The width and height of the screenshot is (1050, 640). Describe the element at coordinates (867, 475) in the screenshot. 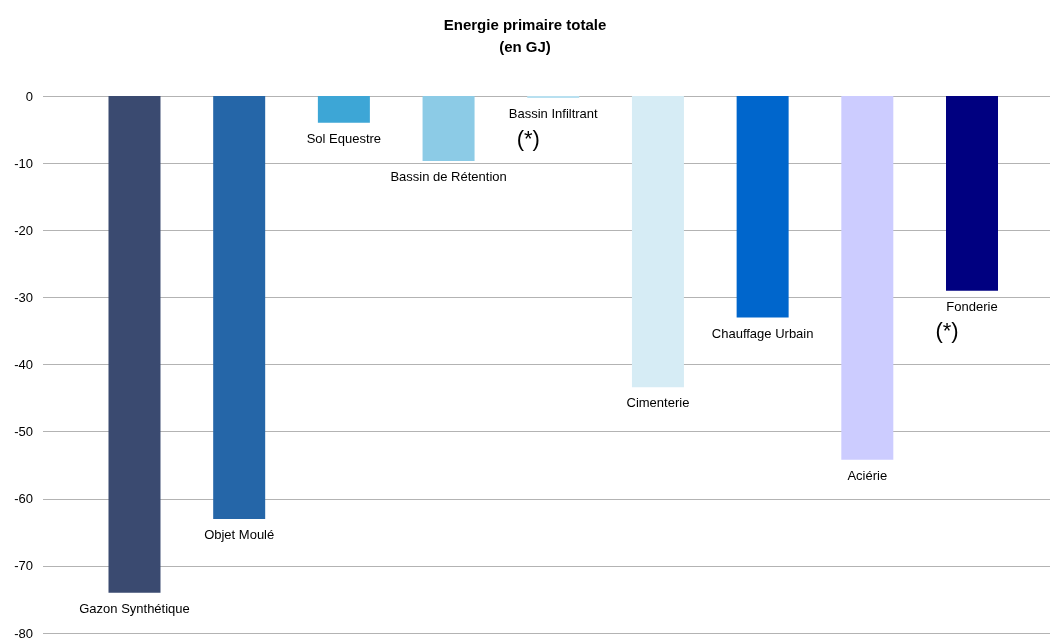

I see `data-label: Aciérie` at that location.